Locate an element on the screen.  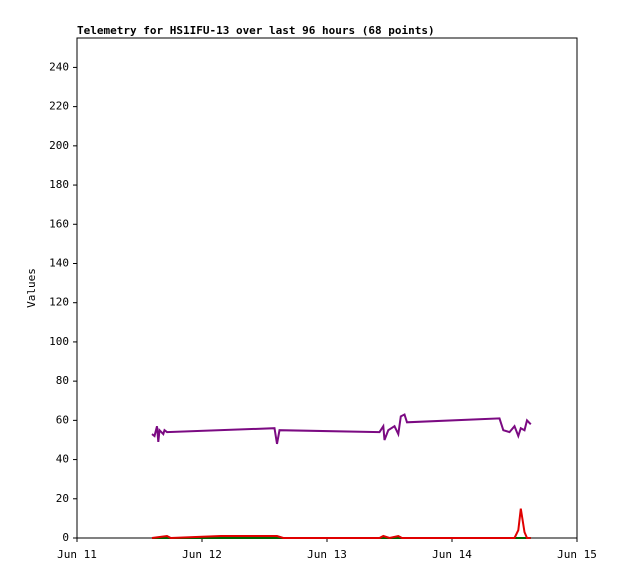
y-tick-label: 80 is located at coordinates (62, 380).